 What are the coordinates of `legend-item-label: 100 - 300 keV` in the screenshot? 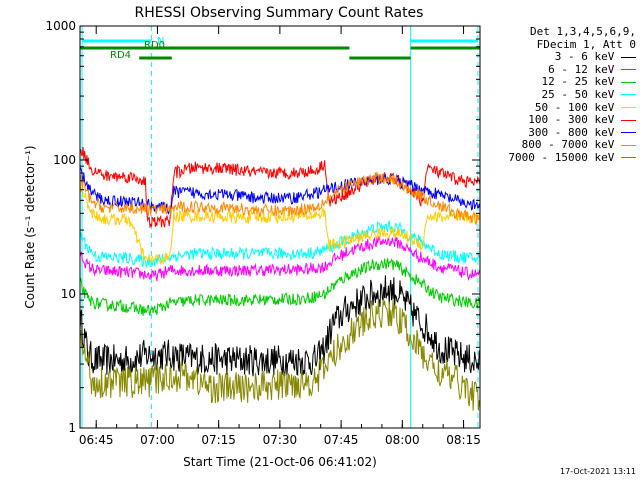 It's located at (574, 120).